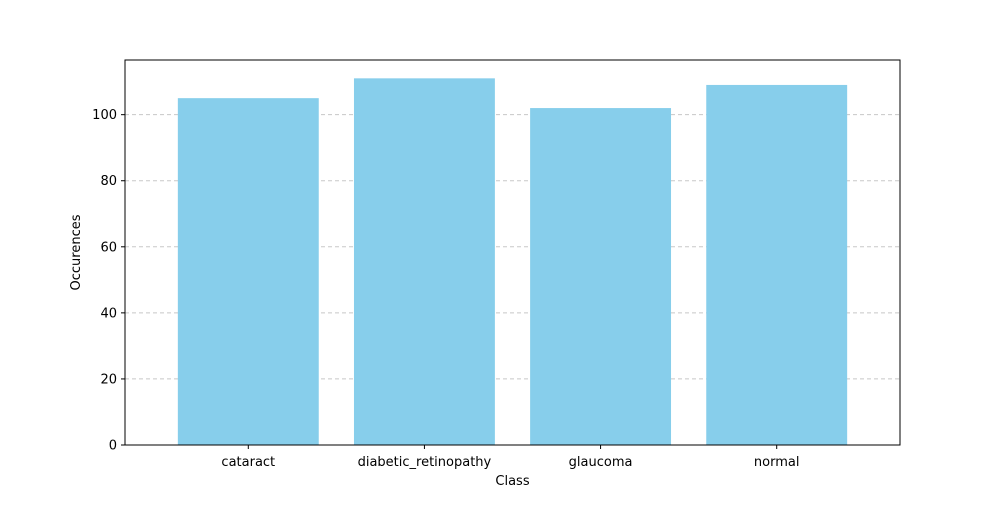  What do you see at coordinates (108, 247) in the screenshot?
I see `y-tick-label: 60` at bounding box center [108, 247].